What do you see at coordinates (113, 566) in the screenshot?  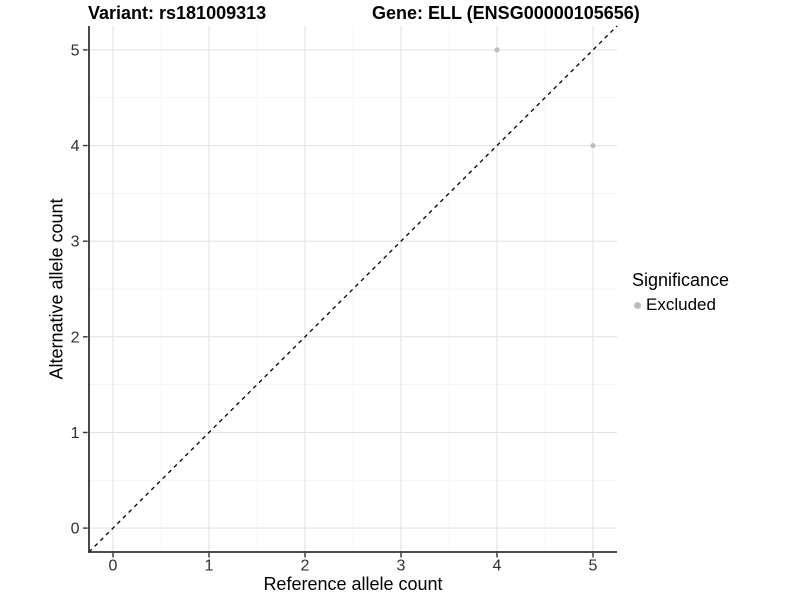 I see `x-tick-label: 0` at bounding box center [113, 566].